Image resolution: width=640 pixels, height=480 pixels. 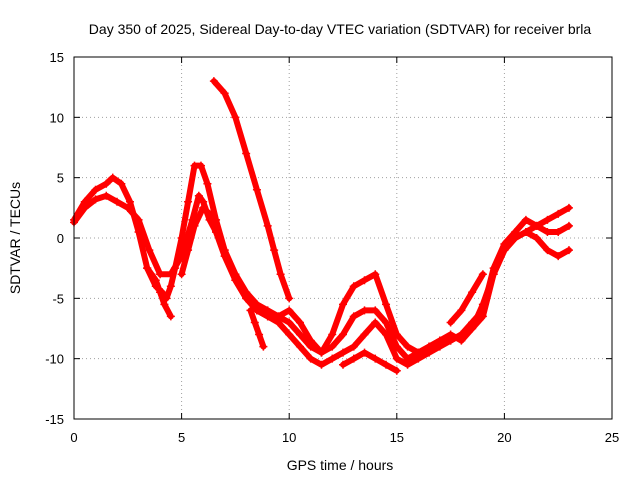 I want to click on y-tick-label: 5, so click(x=60, y=178).